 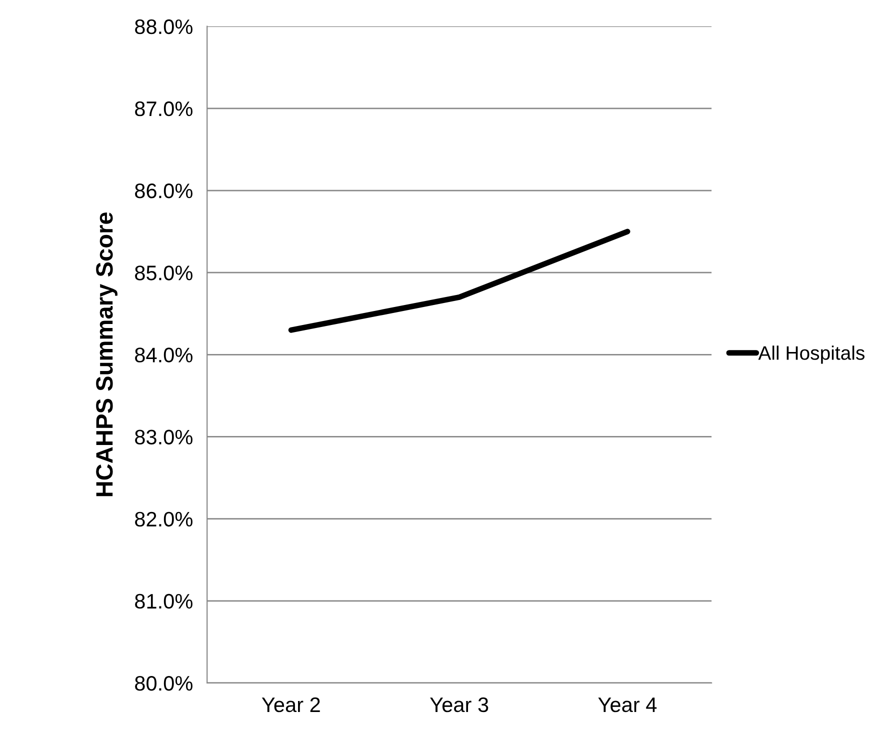 What do you see at coordinates (163, 601) in the screenshot?
I see `y-tick-label: 81.0%` at bounding box center [163, 601].